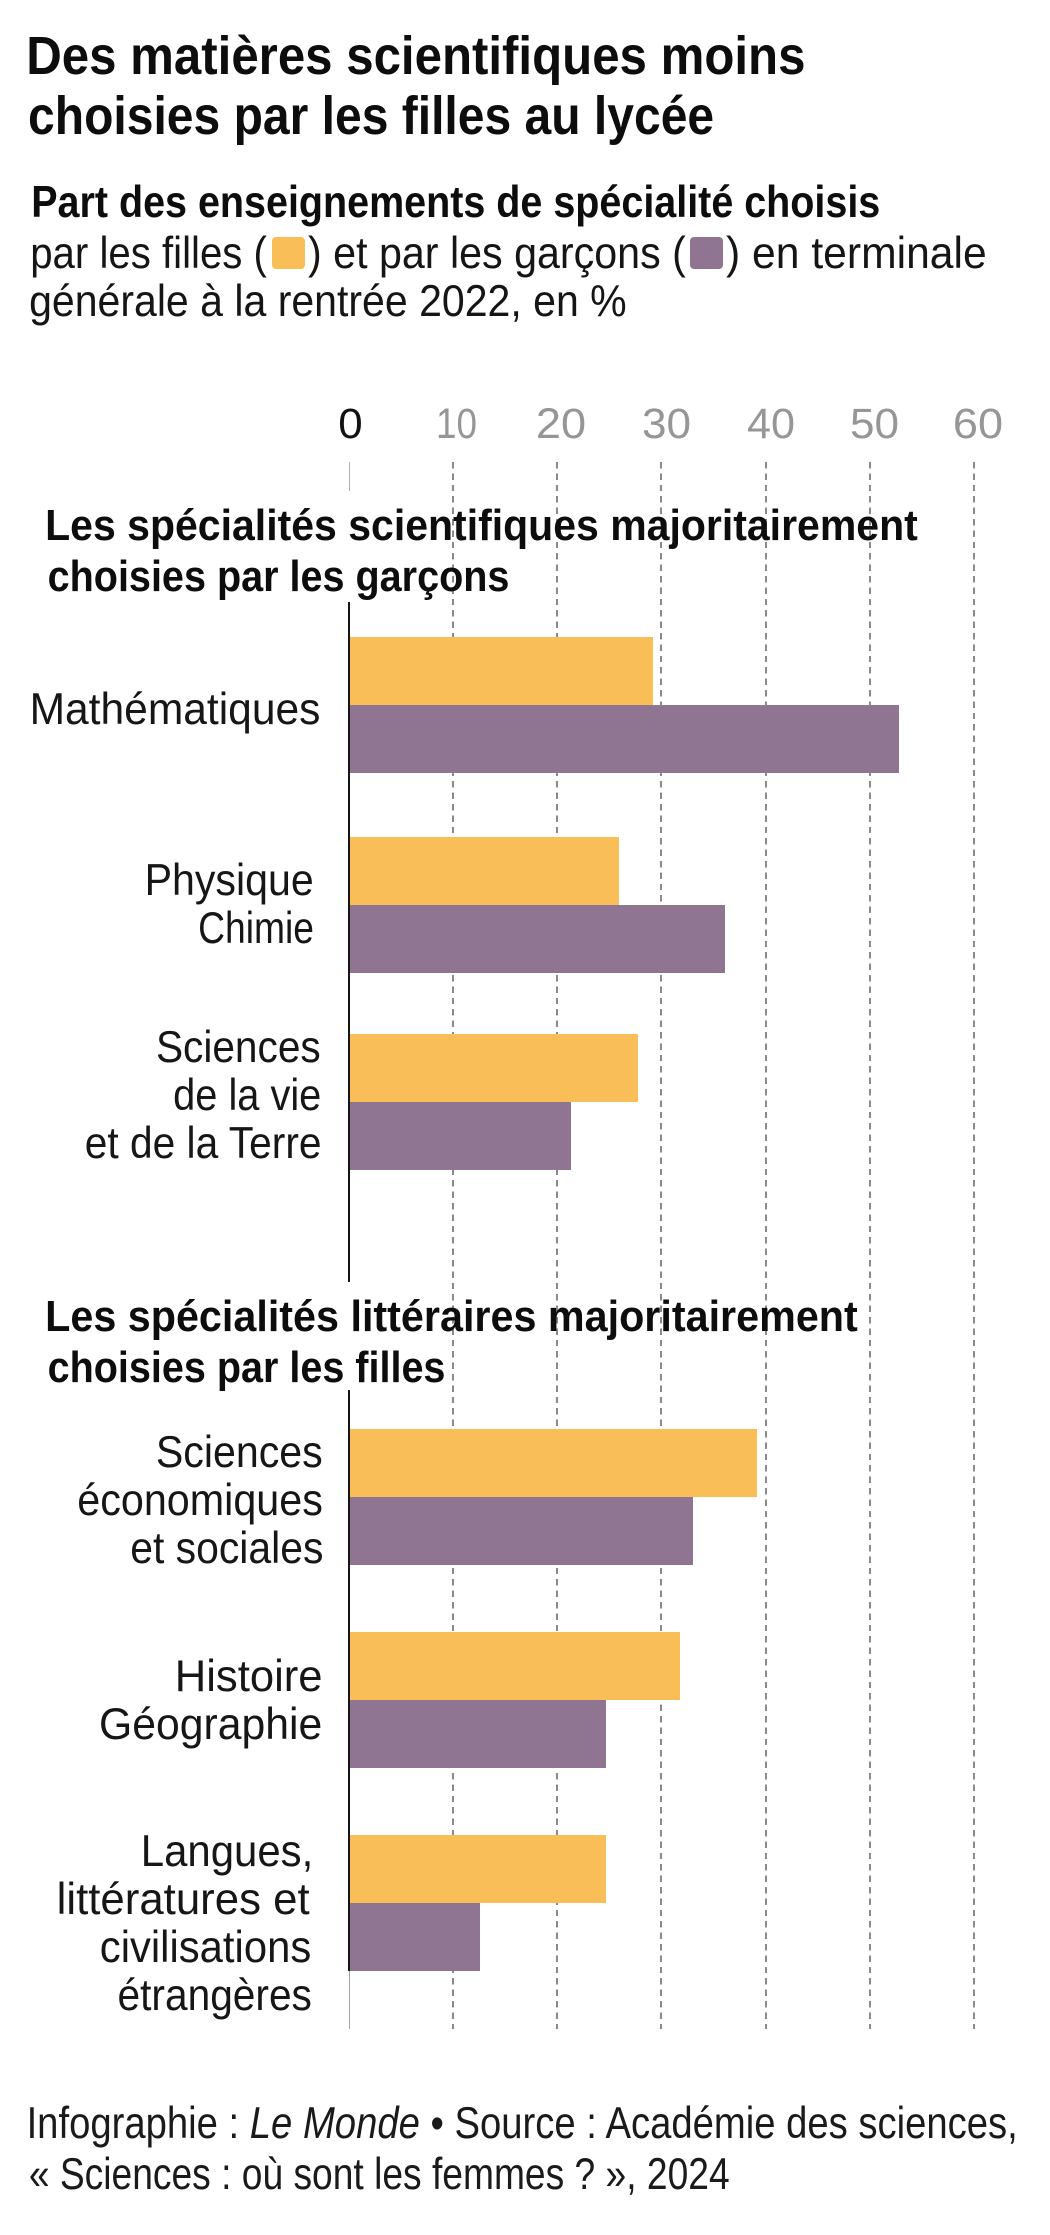 The image size is (1050, 2235). I want to click on section-header-line: choisies par les garçons, so click(278, 577).